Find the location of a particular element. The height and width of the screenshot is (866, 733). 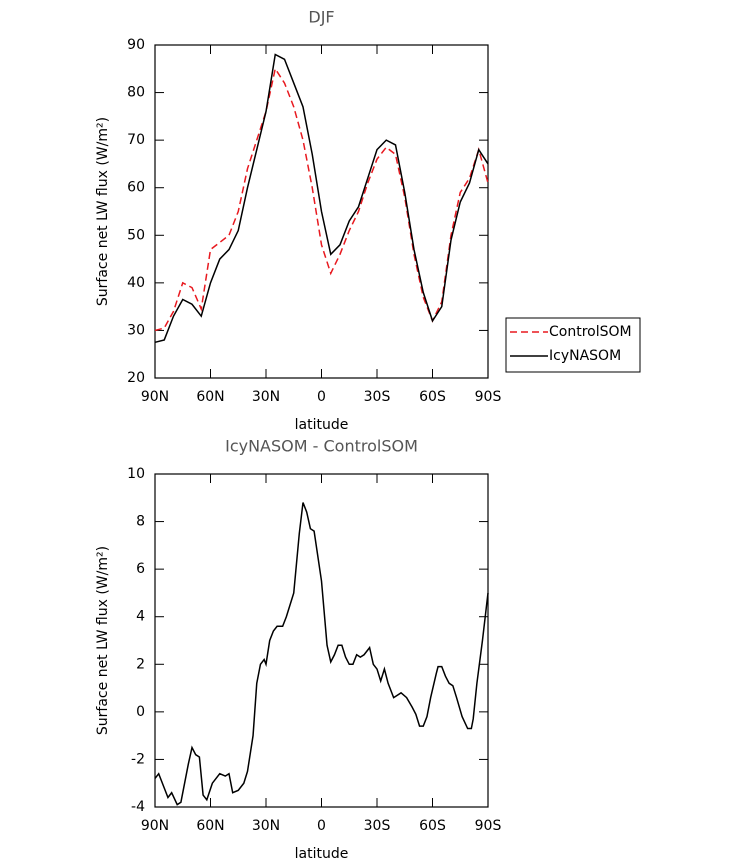

y-tick-label: 40 is located at coordinates (136, 283).